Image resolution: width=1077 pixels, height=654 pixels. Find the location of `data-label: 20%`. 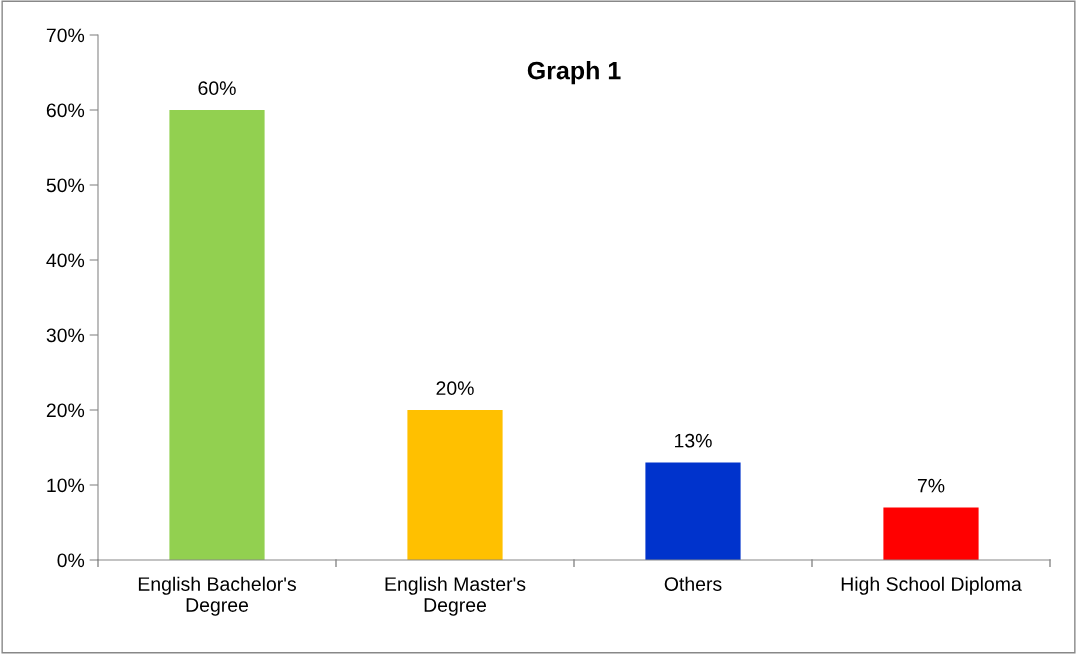

data-label: 20% is located at coordinates (455, 388).